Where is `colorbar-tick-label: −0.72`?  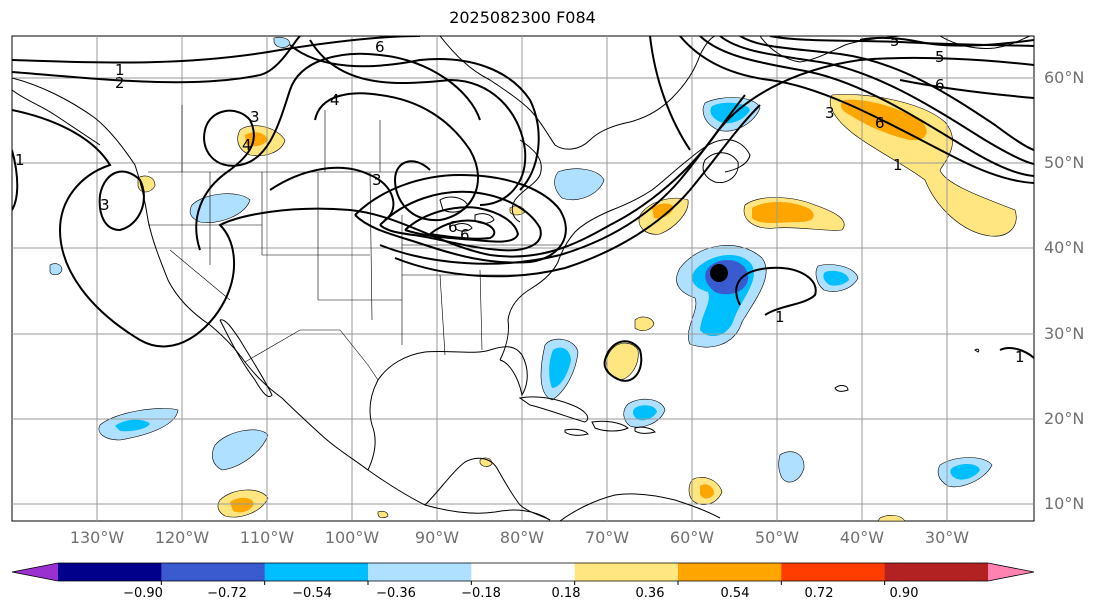 colorbar-tick-label: −0.72 is located at coordinates (227, 593).